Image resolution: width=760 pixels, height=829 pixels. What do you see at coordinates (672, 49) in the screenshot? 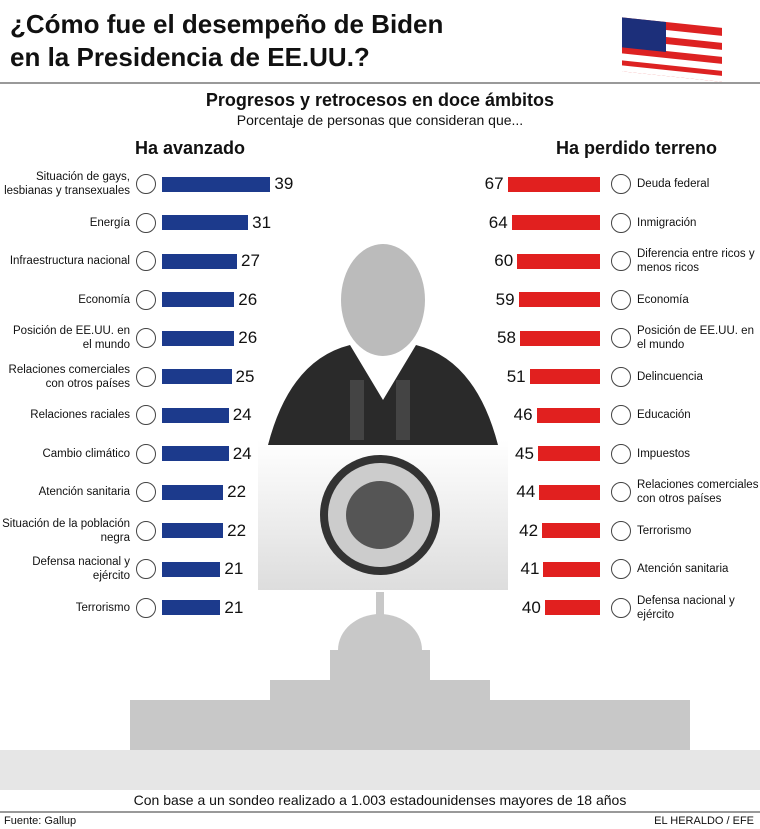
I see `flag` at bounding box center [672, 49].